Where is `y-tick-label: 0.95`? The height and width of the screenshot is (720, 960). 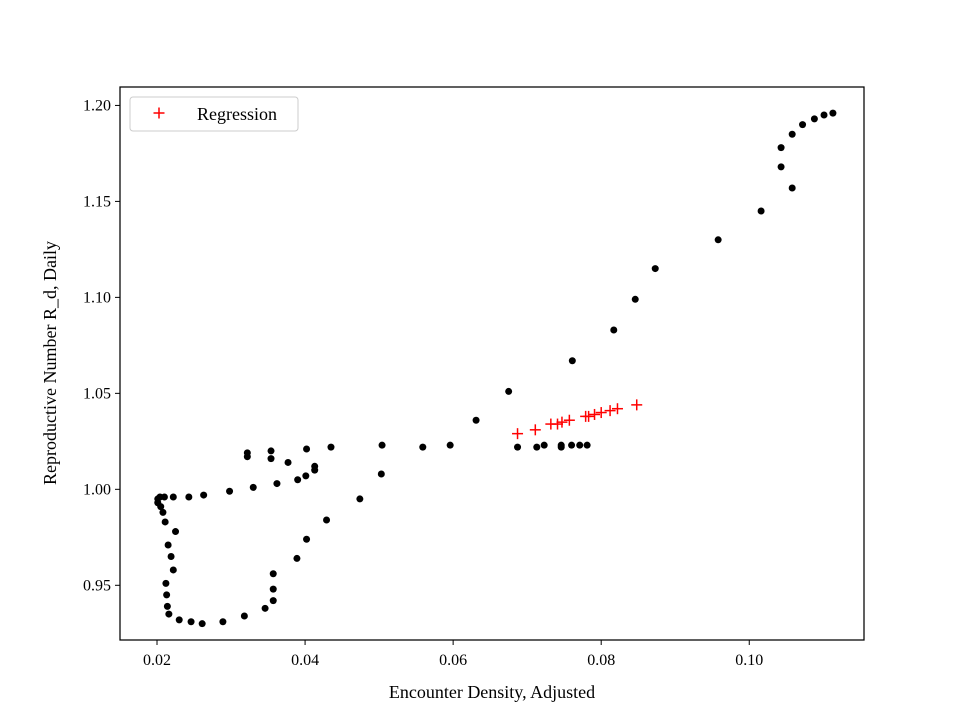 y-tick-label: 0.95 is located at coordinates (97, 585).